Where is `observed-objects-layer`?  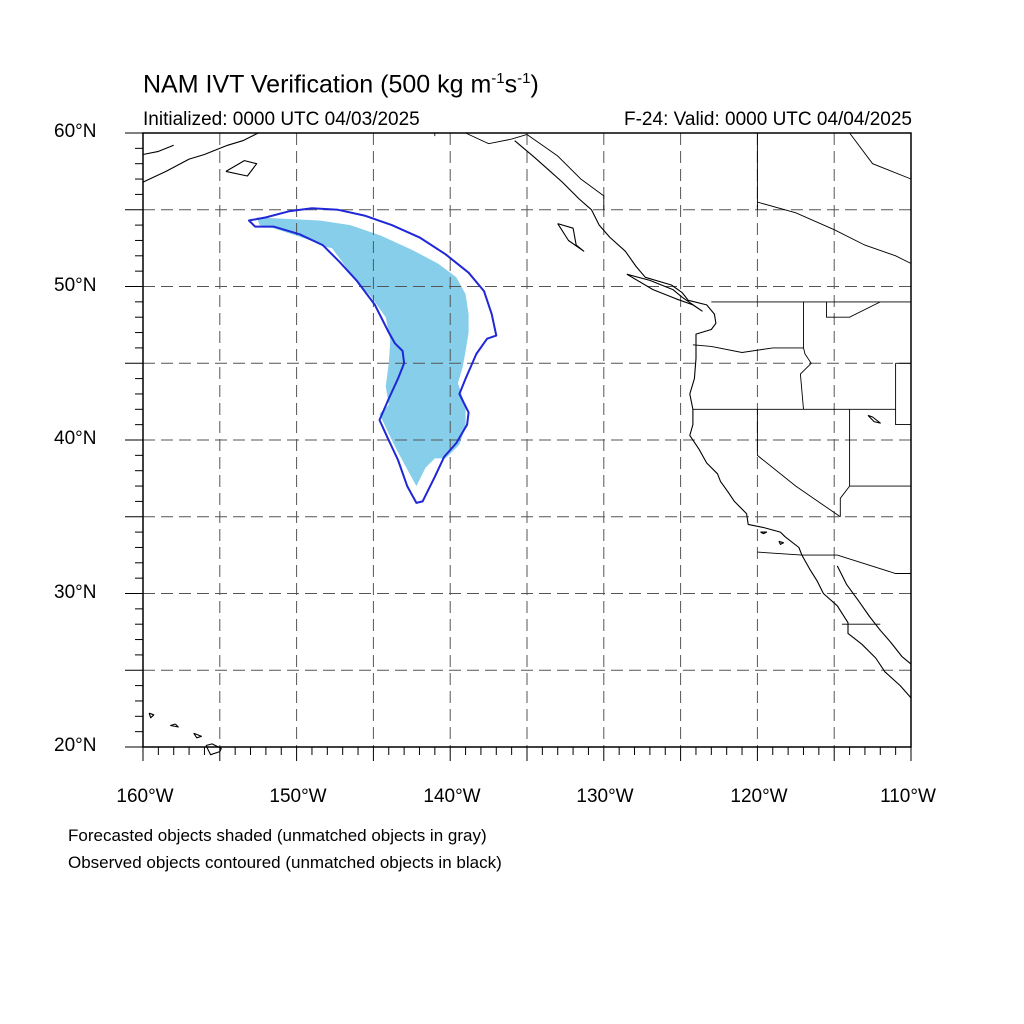
observed-objects-layer is located at coordinates (373, 355).